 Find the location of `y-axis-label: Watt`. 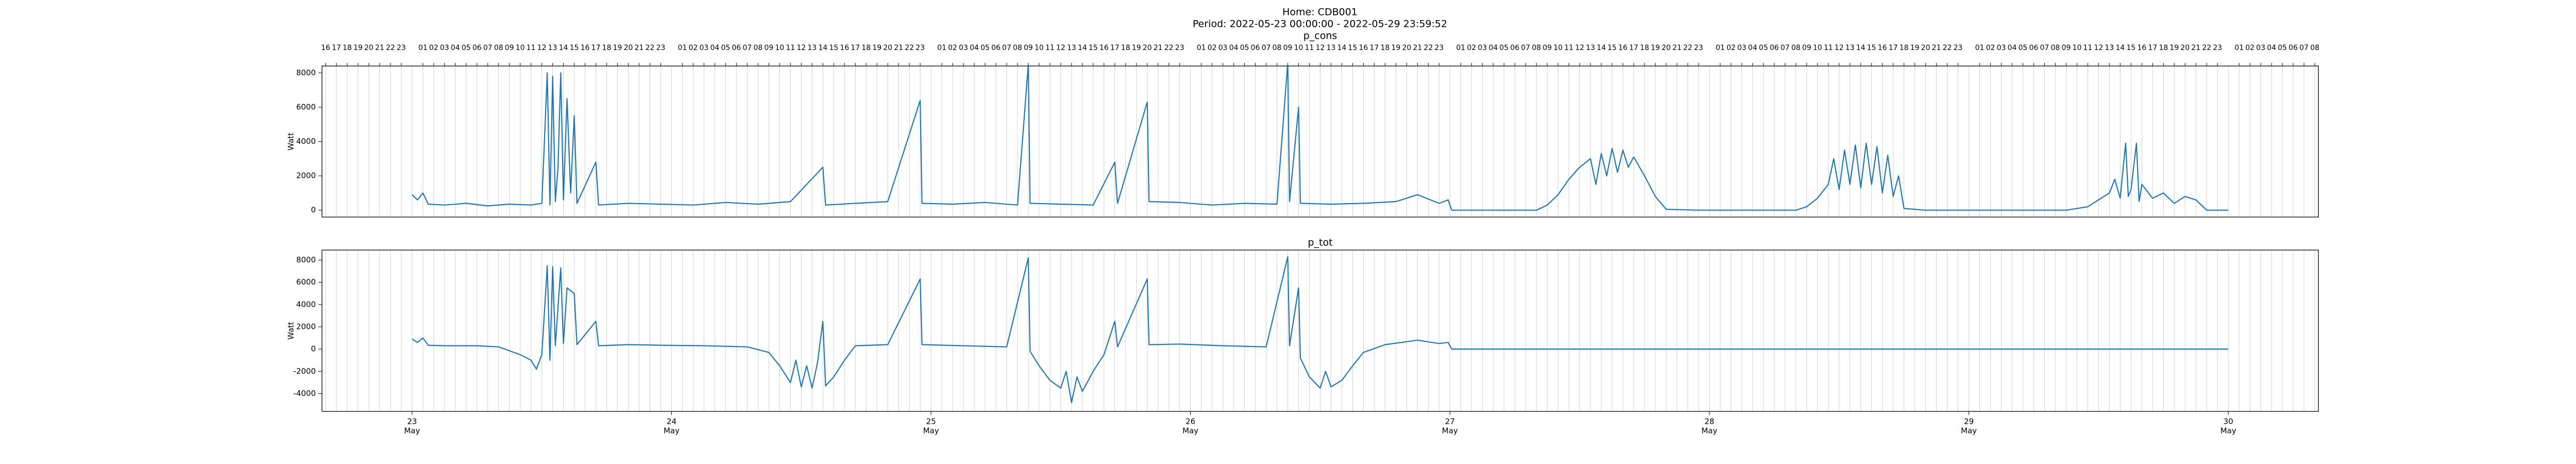

y-axis-label: Watt is located at coordinates (291, 331).